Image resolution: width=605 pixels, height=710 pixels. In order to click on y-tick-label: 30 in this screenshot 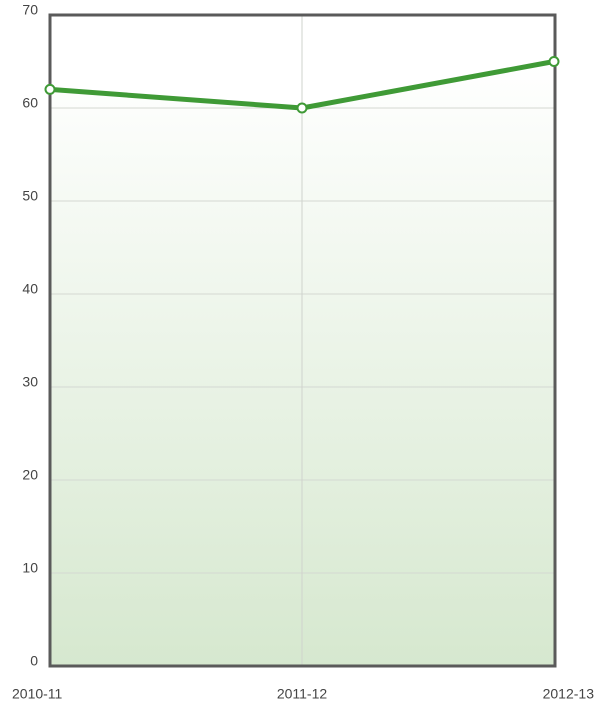, I will do `click(30, 382)`.